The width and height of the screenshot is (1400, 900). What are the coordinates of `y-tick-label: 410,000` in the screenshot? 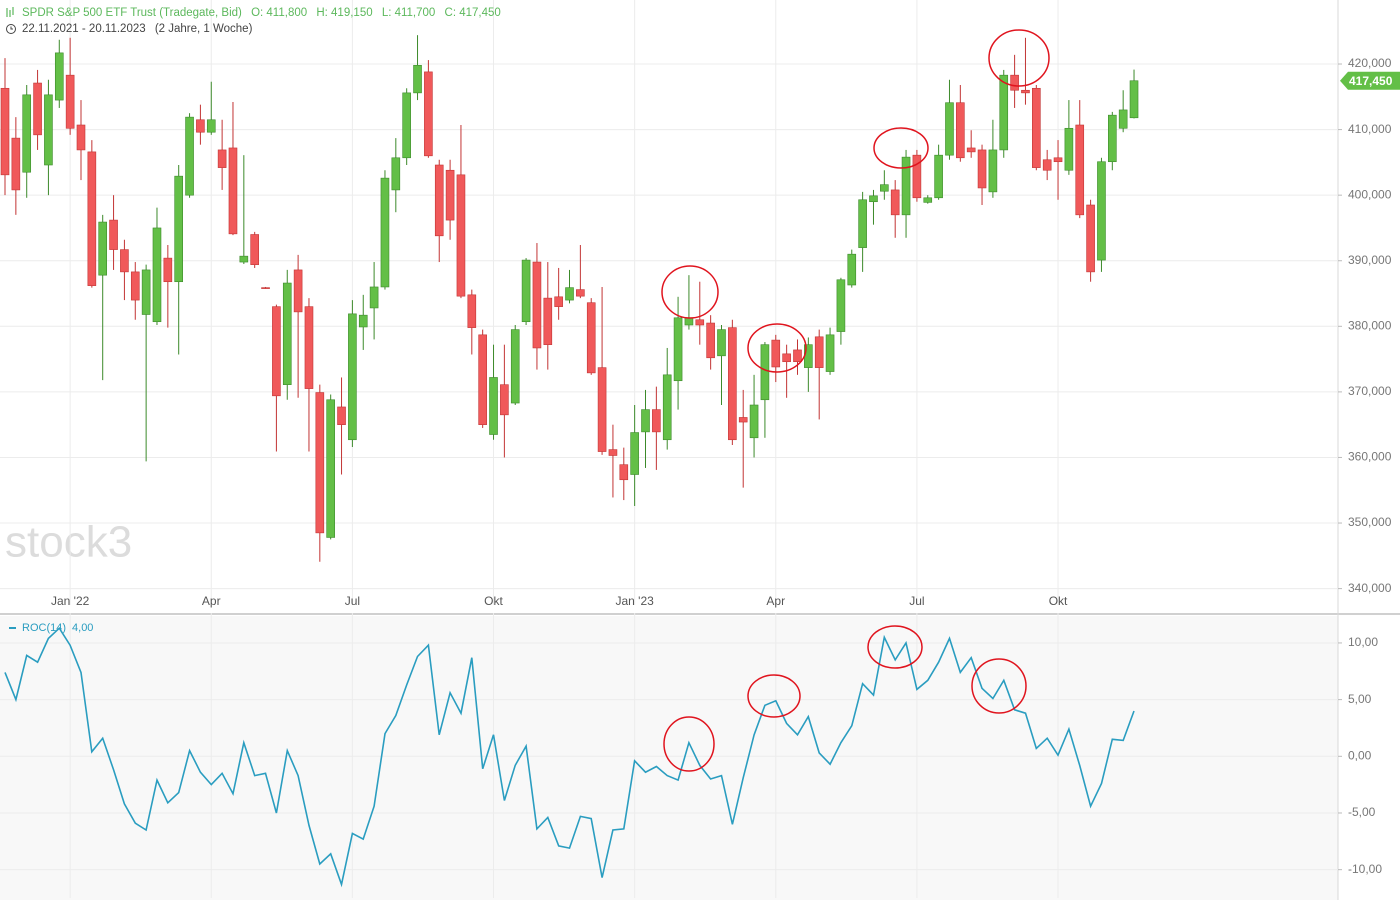 It's located at (1370, 129).